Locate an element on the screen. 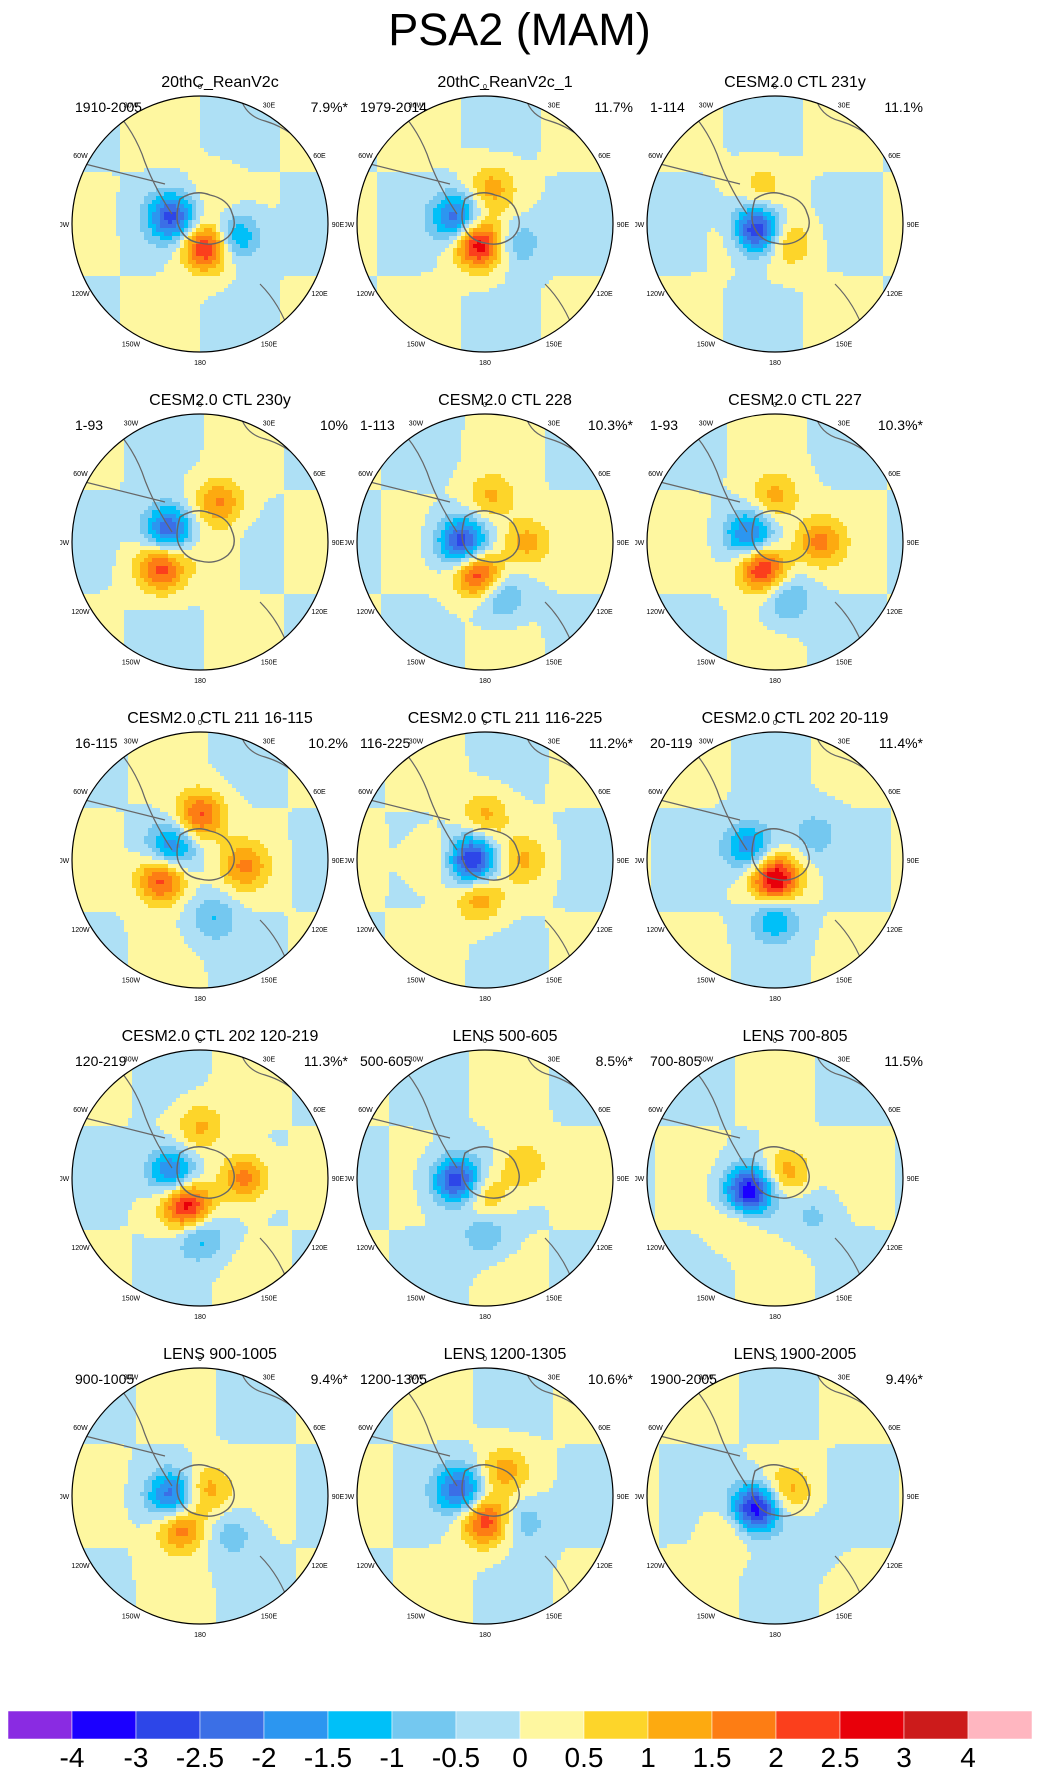  colorbar-tick-label: 0.5 is located at coordinates (584, 1758).